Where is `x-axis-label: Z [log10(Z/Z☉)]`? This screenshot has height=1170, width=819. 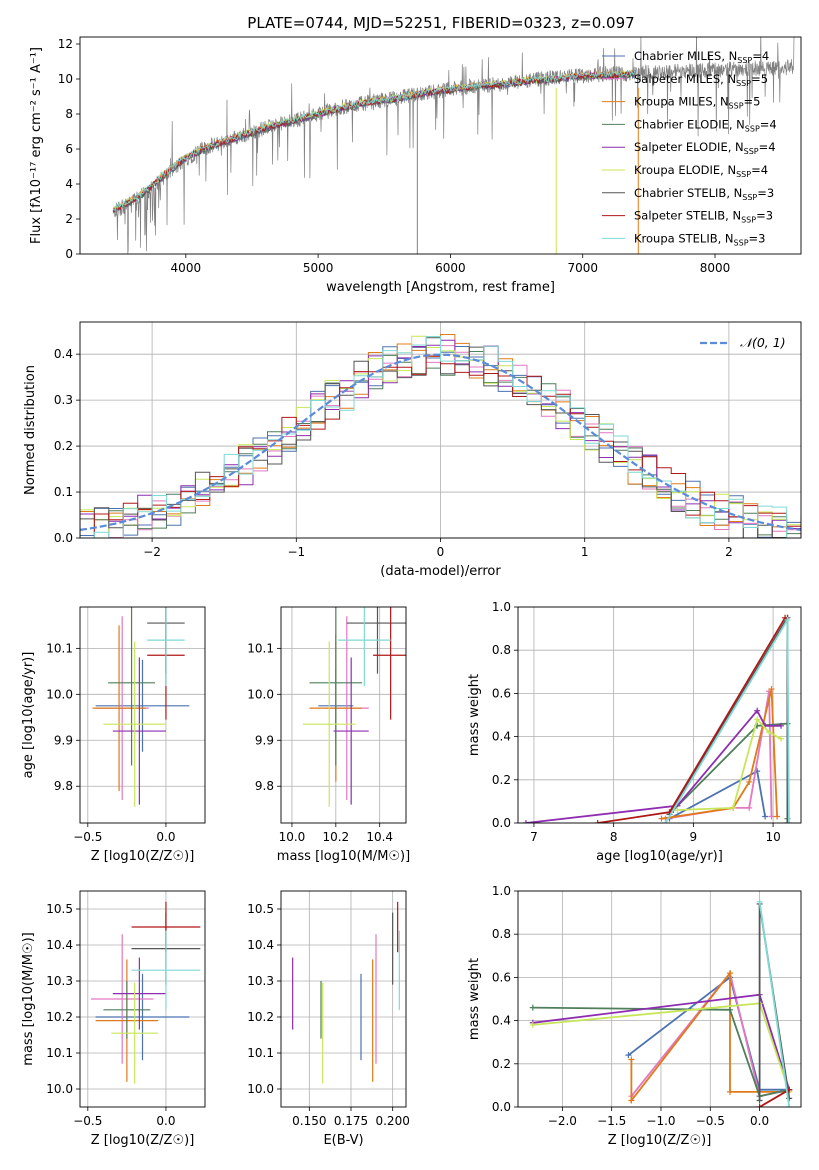 x-axis-label: Z [log10(Z/Z☉)] is located at coordinates (143, 856).